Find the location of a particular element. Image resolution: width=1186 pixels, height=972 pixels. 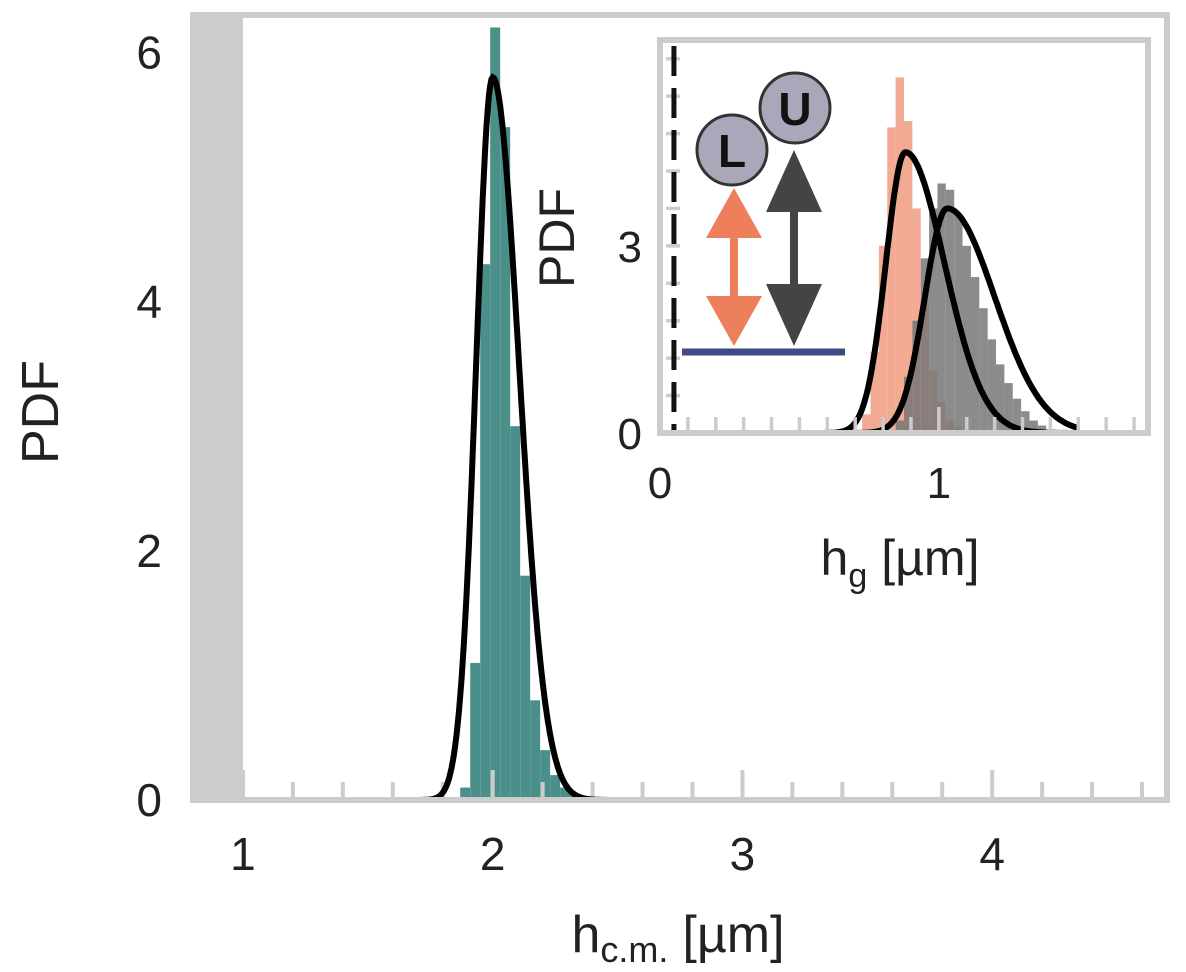

main-x-tick-label-2: 3 is located at coordinates (743, 854).